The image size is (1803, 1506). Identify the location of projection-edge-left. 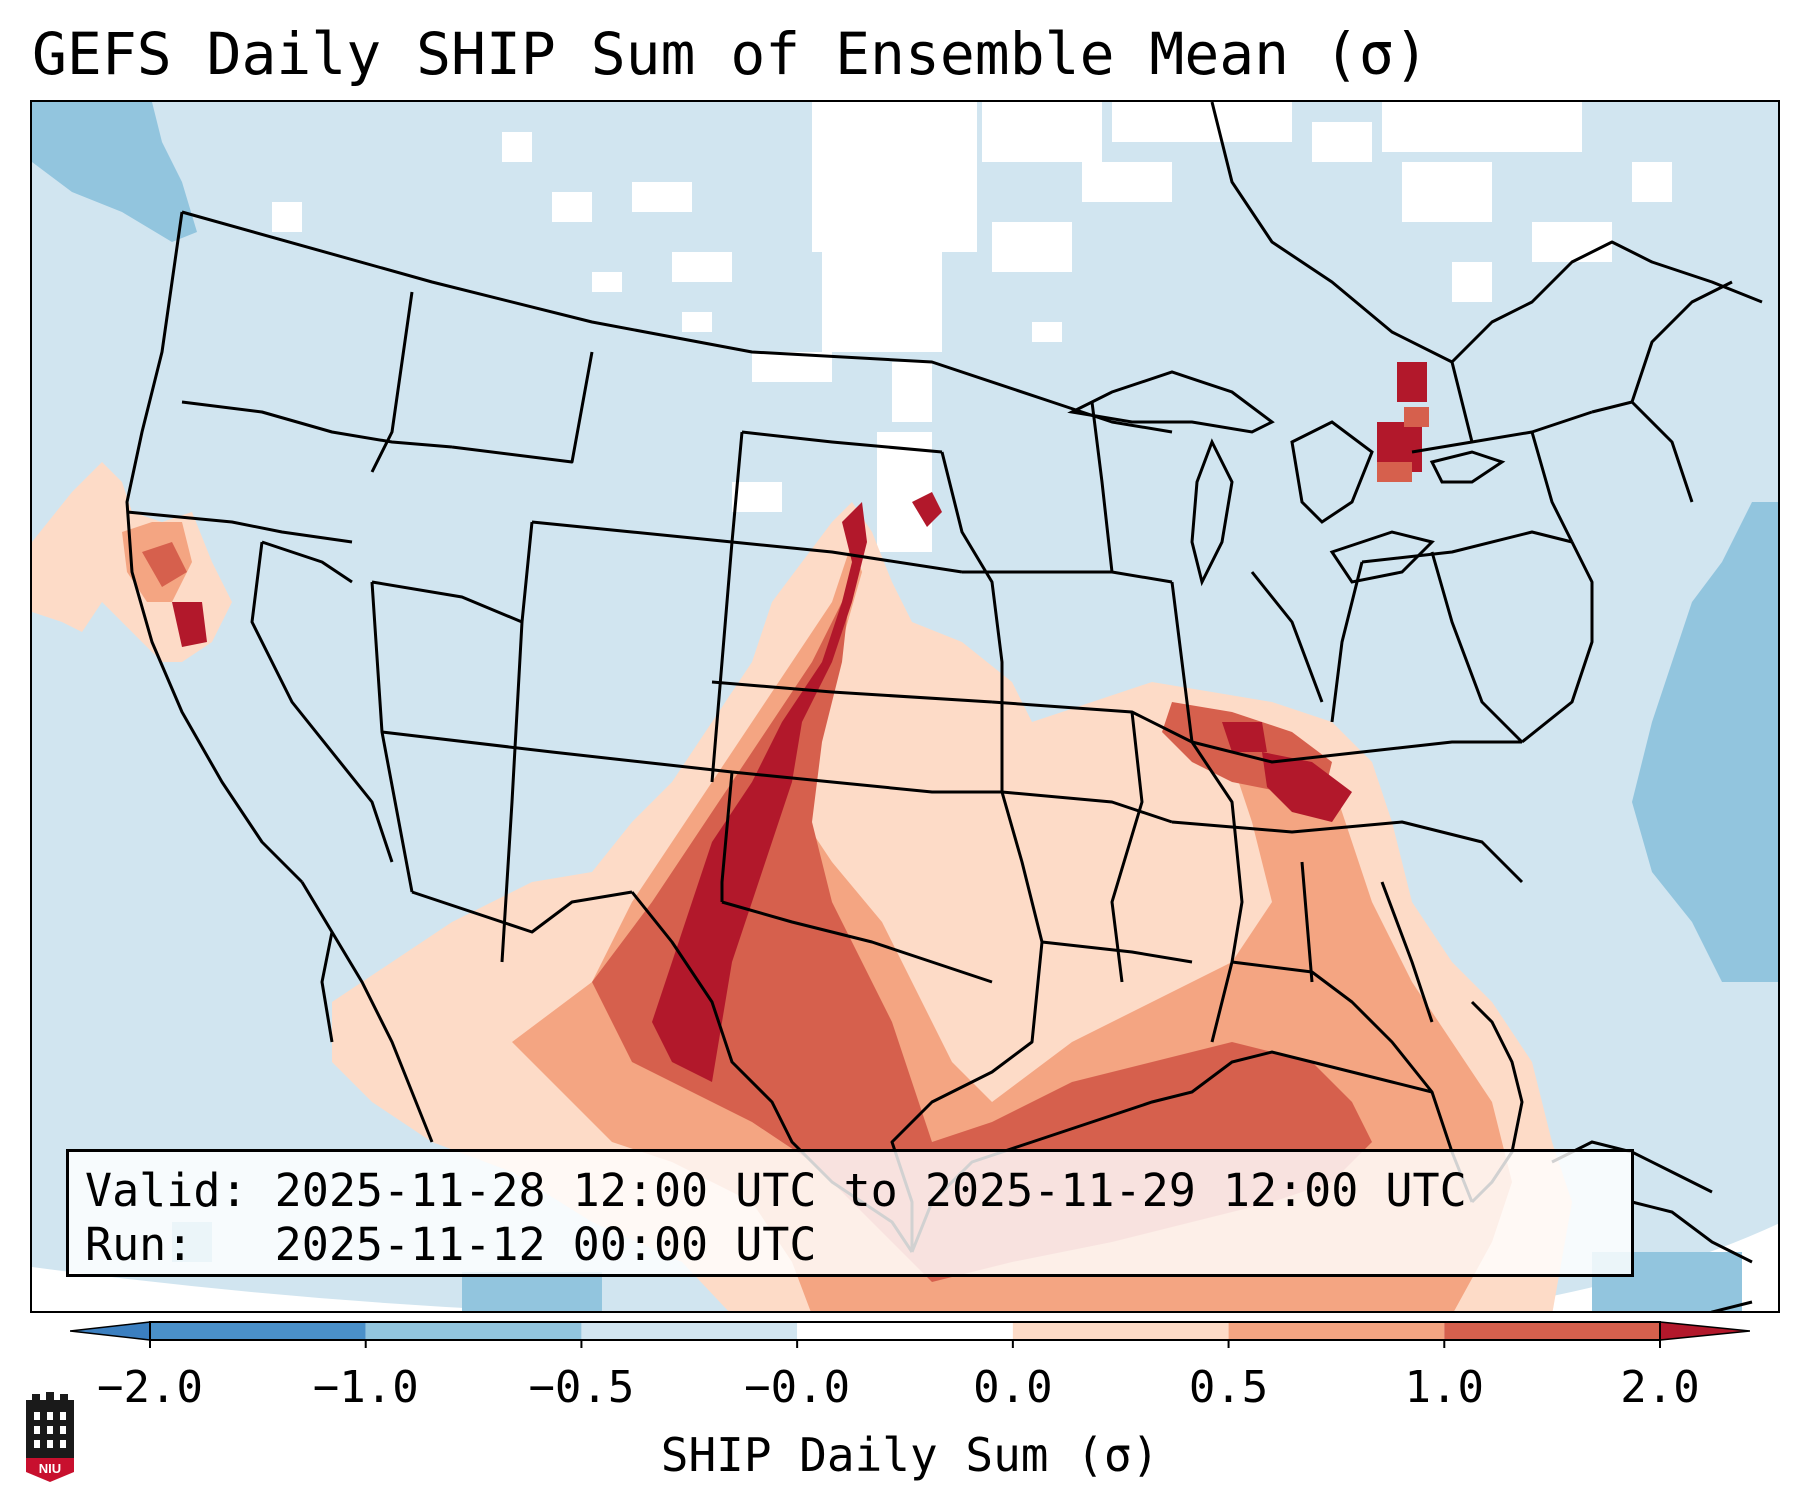
(277, 1289).